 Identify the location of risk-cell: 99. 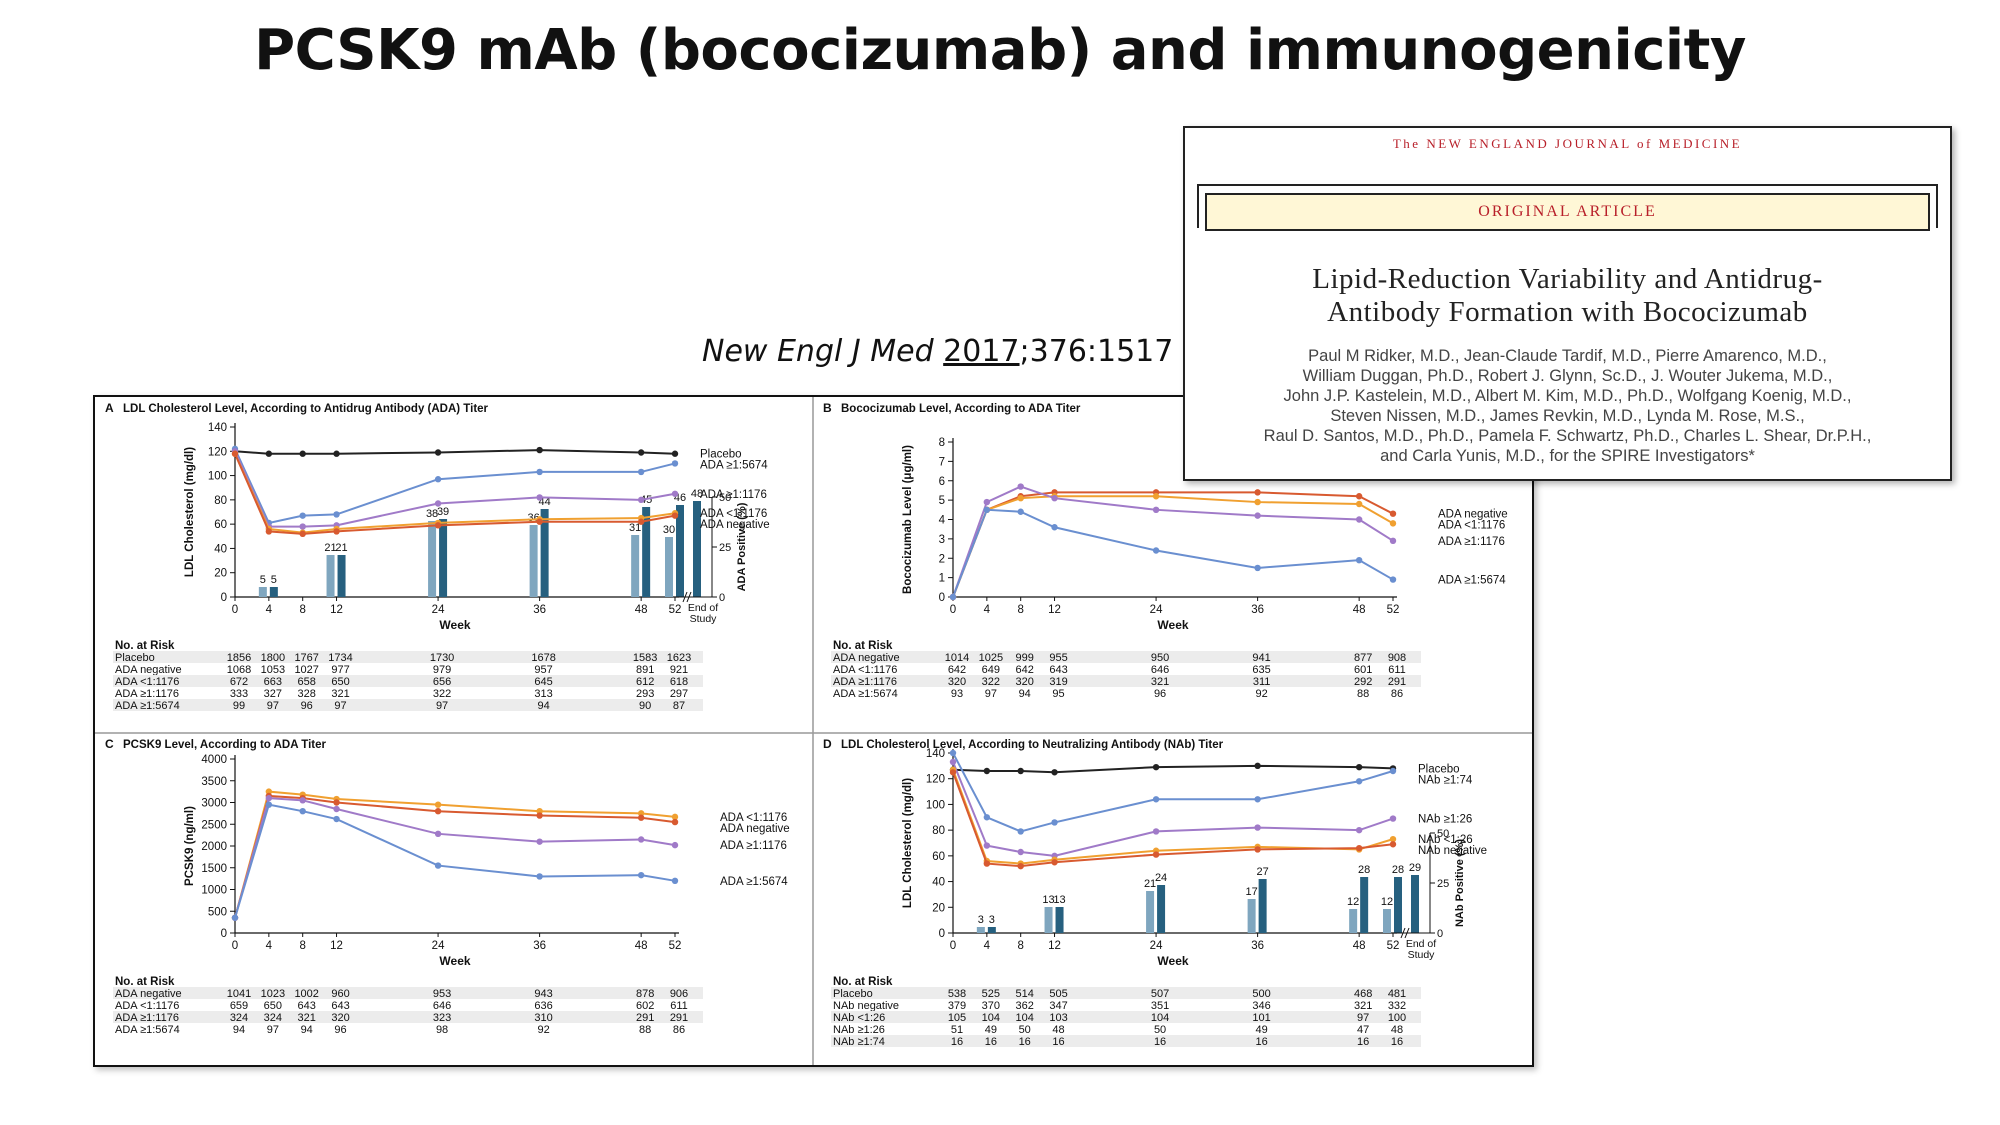
(239, 706).